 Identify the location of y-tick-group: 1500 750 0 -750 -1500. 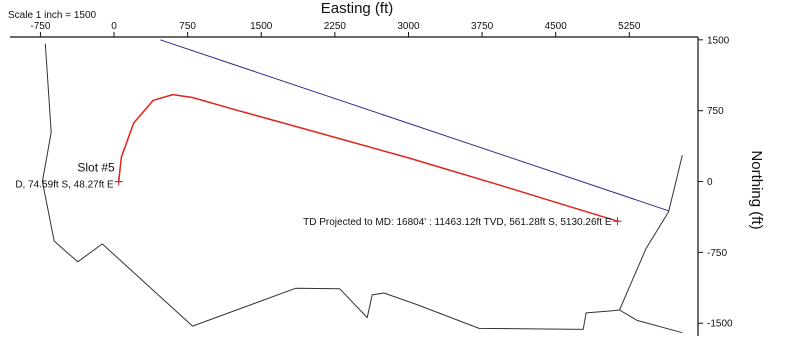
(715, 182).